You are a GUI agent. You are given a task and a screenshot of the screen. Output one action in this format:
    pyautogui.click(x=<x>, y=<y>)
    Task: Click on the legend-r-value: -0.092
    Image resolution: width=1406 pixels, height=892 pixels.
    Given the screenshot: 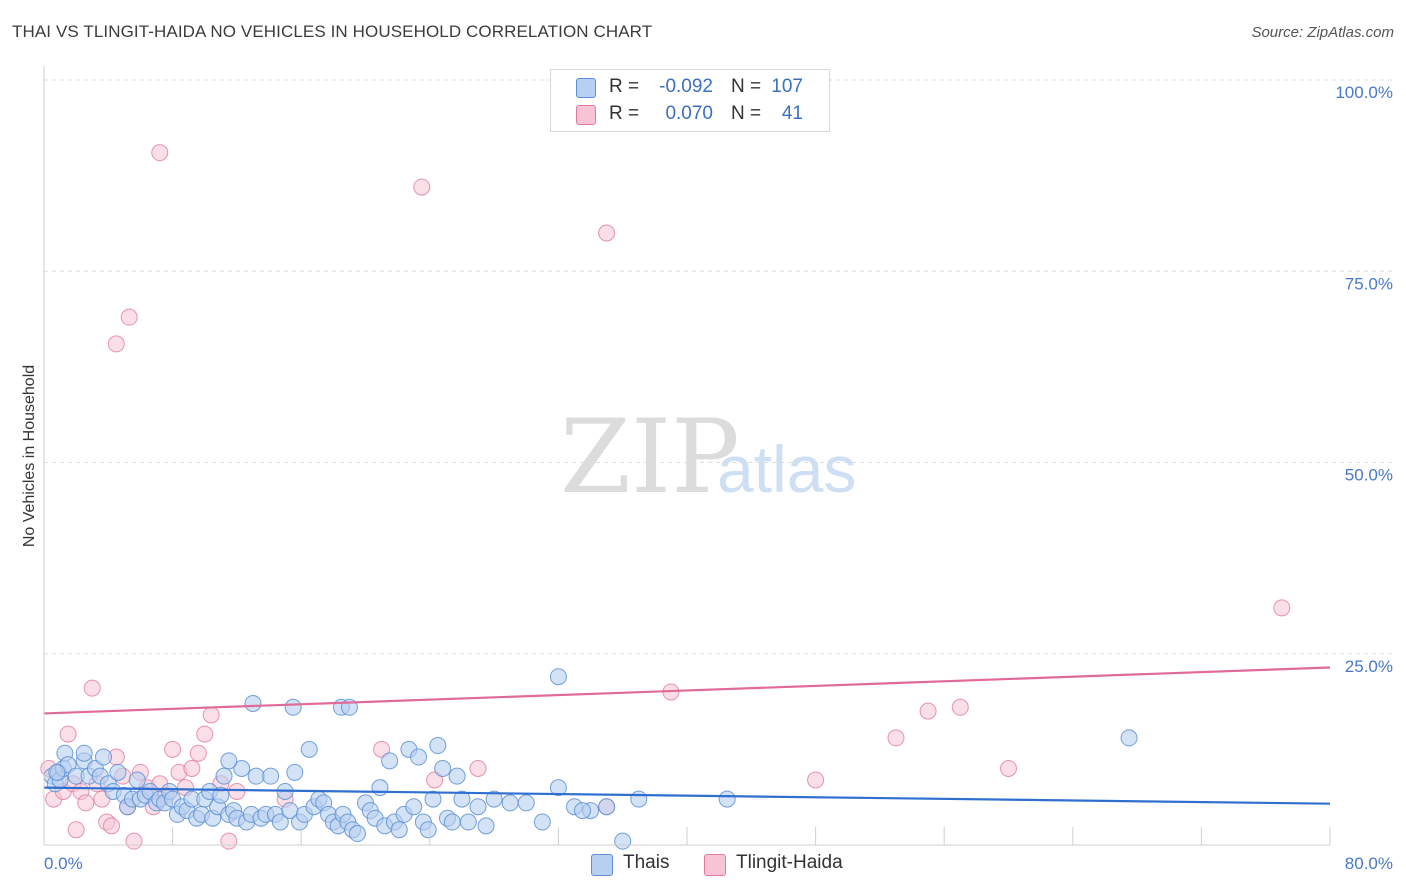 What is the action you would take?
    pyautogui.click(x=686, y=86)
    